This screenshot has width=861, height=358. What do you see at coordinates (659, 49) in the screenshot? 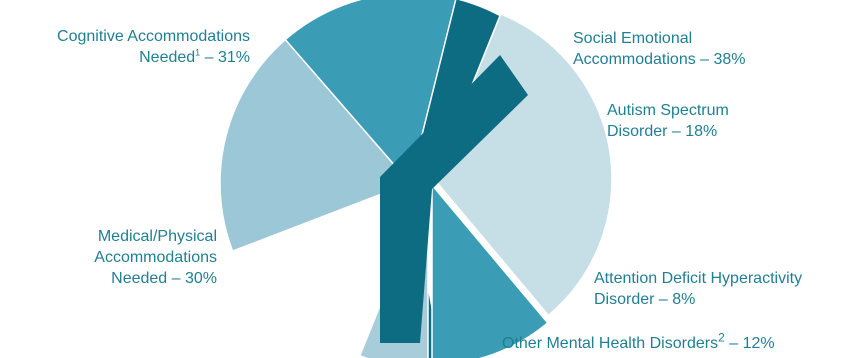
I see `label-social: Social Emotional Accommodations – 38%` at bounding box center [659, 49].